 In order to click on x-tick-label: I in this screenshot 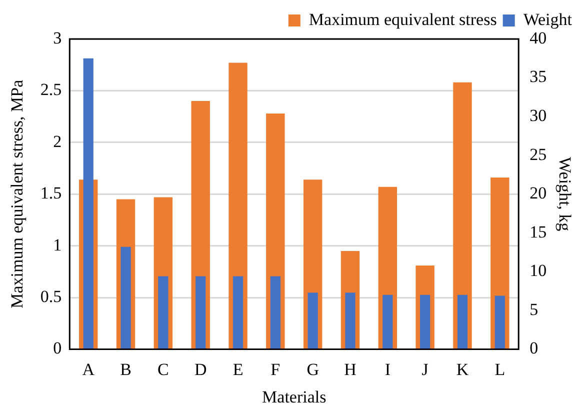, I will do `click(387, 369)`.